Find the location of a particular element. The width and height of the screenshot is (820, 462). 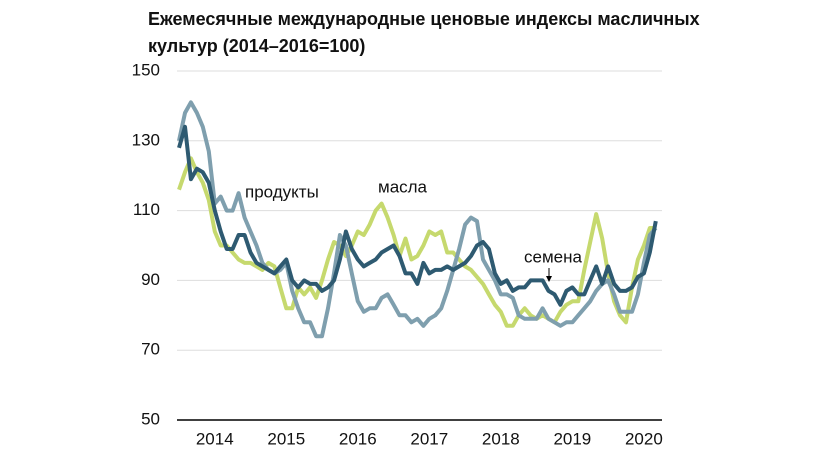

x-tick-label: 2016 is located at coordinates (358, 438).